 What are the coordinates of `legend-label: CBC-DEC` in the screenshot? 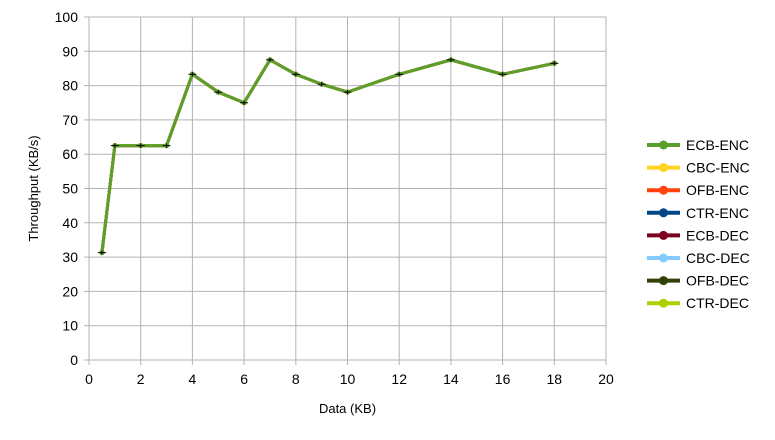 It's located at (718, 258).